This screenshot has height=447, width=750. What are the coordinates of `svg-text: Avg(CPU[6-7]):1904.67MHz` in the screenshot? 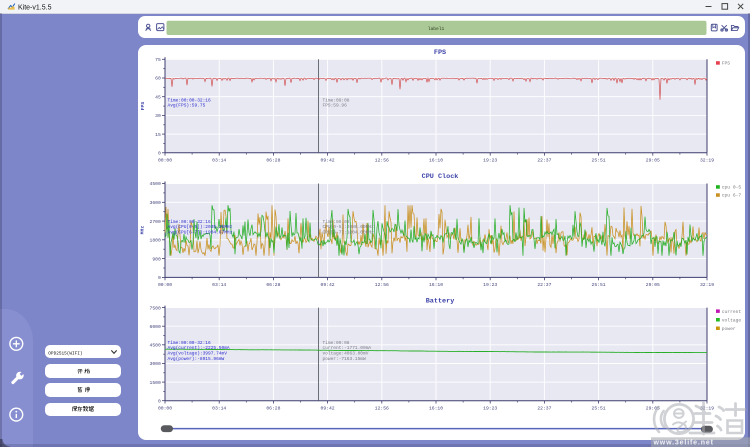 It's located at (200, 232).